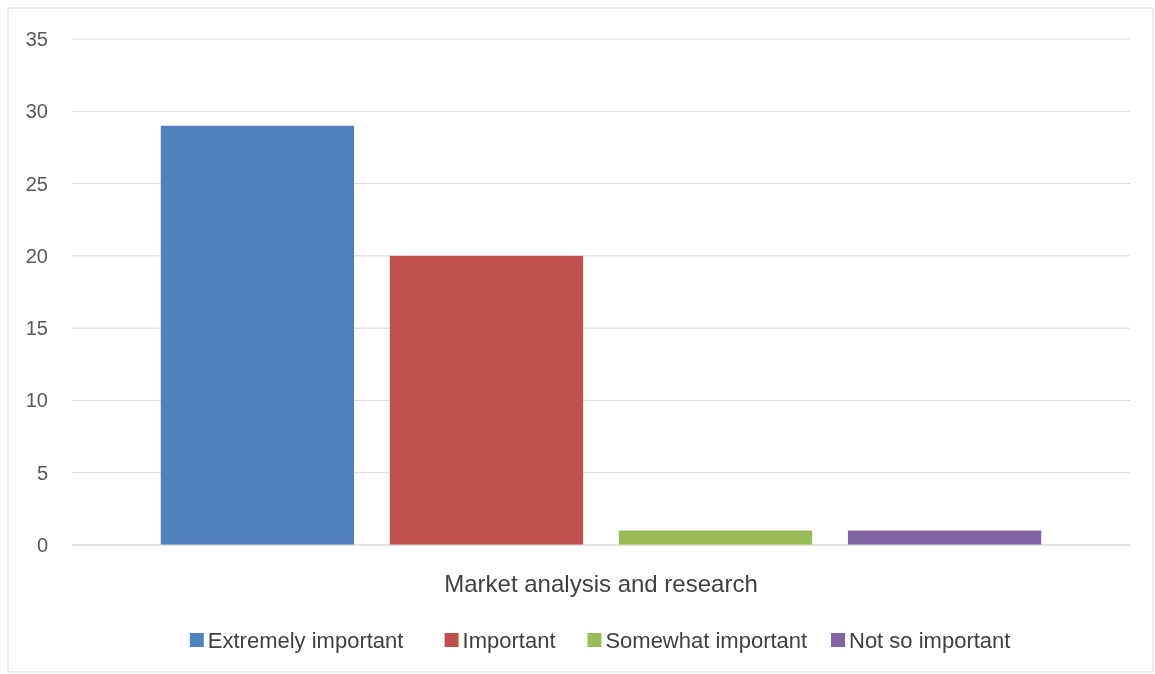 The image size is (1155, 674). Describe the element at coordinates (36, 400) in the screenshot. I see `y-tick-label: 10` at that location.